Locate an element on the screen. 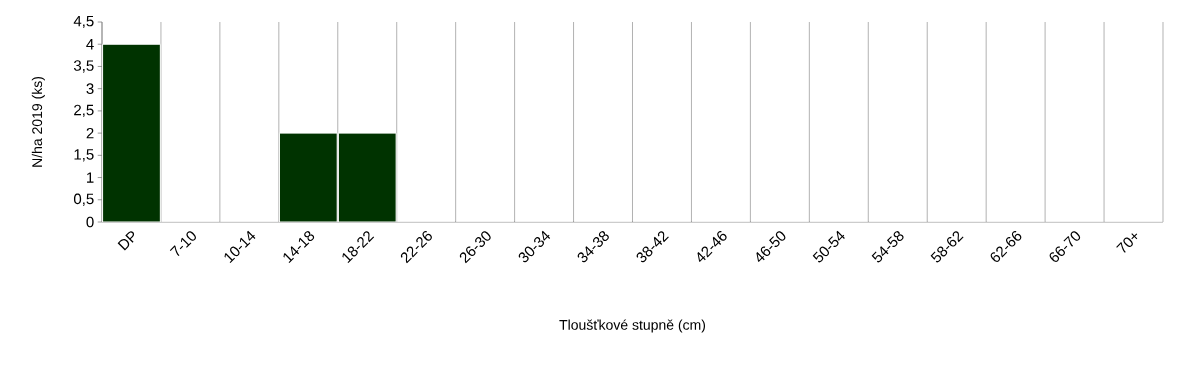  y-tick-label: 1,5 is located at coordinates (84, 155).